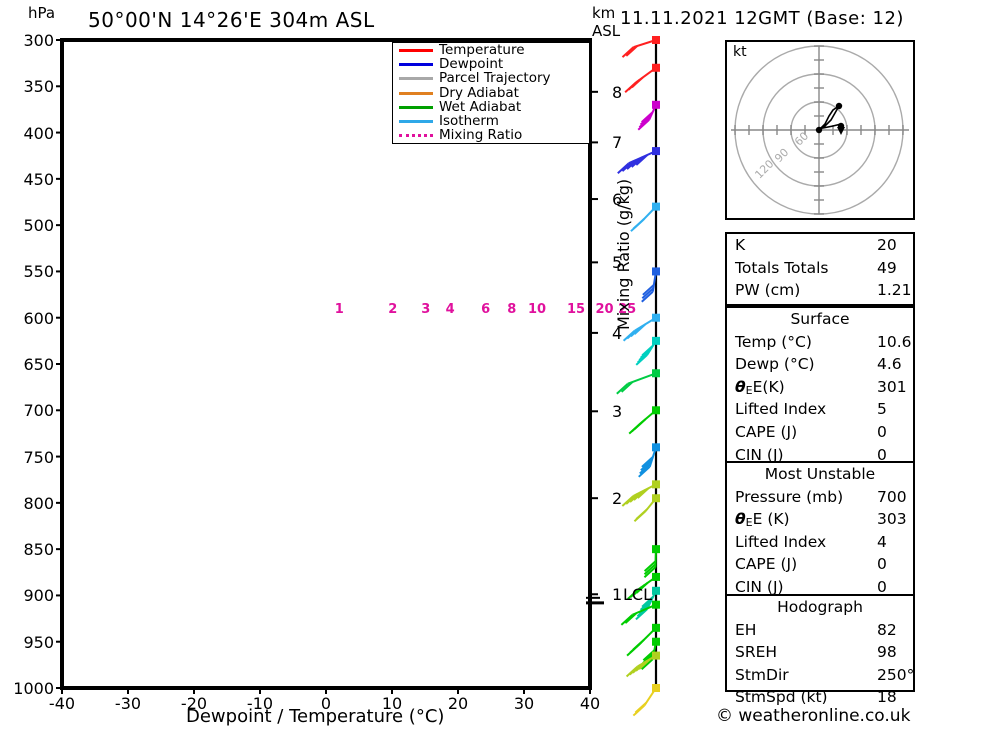  What do you see at coordinates (759, 586) in the screenshot?
I see `stat-key: CIN (J)` at bounding box center [759, 586].